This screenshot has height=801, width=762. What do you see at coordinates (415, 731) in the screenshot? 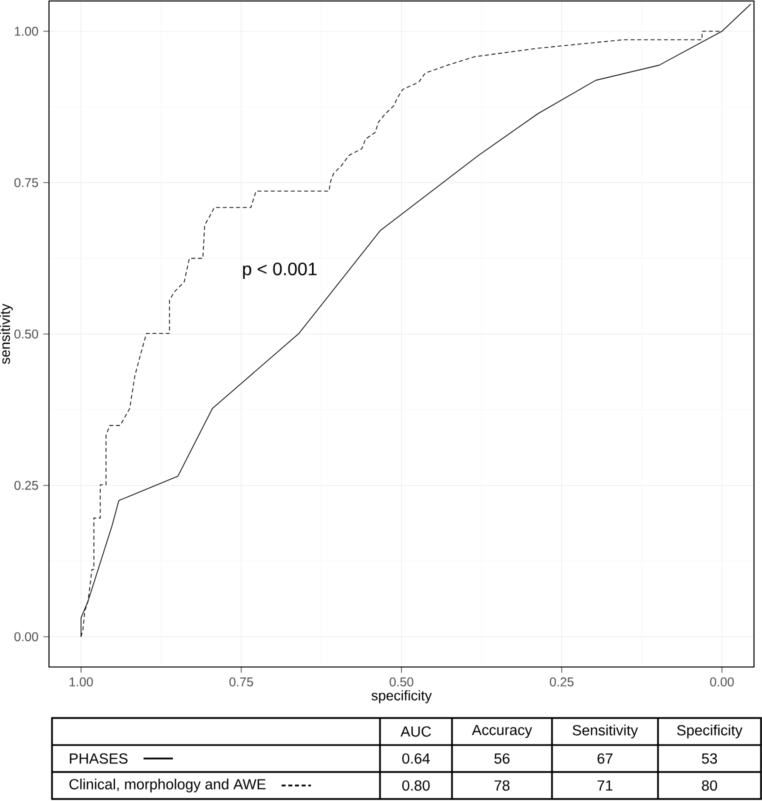
I see `text: AUC` at bounding box center [415, 731].